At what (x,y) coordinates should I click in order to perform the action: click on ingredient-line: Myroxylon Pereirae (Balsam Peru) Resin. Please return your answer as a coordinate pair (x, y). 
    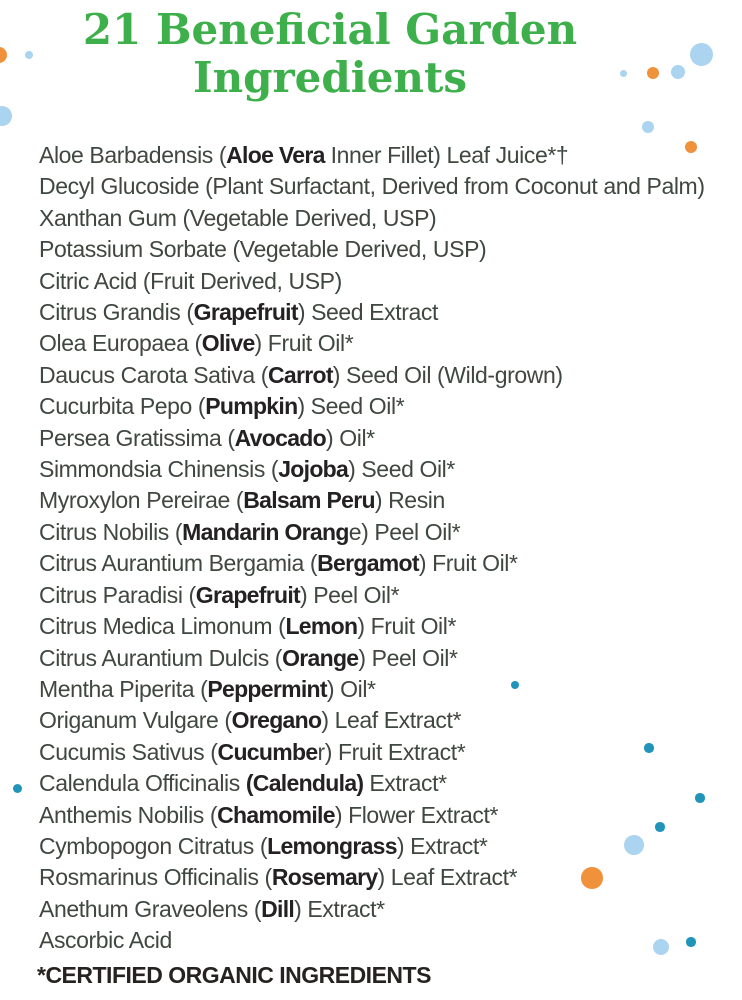
    Looking at the image, I should click on (390, 500).